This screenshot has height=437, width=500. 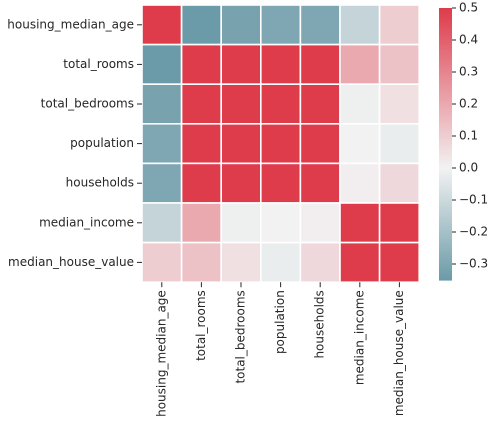 I want to click on heatmap-cell-housing_median_age-total_bedrooms, so click(x=241, y=25).